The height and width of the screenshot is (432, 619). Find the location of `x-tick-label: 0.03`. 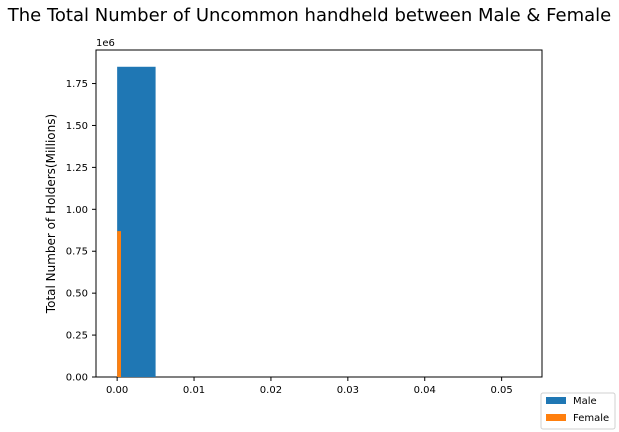

x-tick-label: 0.03 is located at coordinates (348, 390).